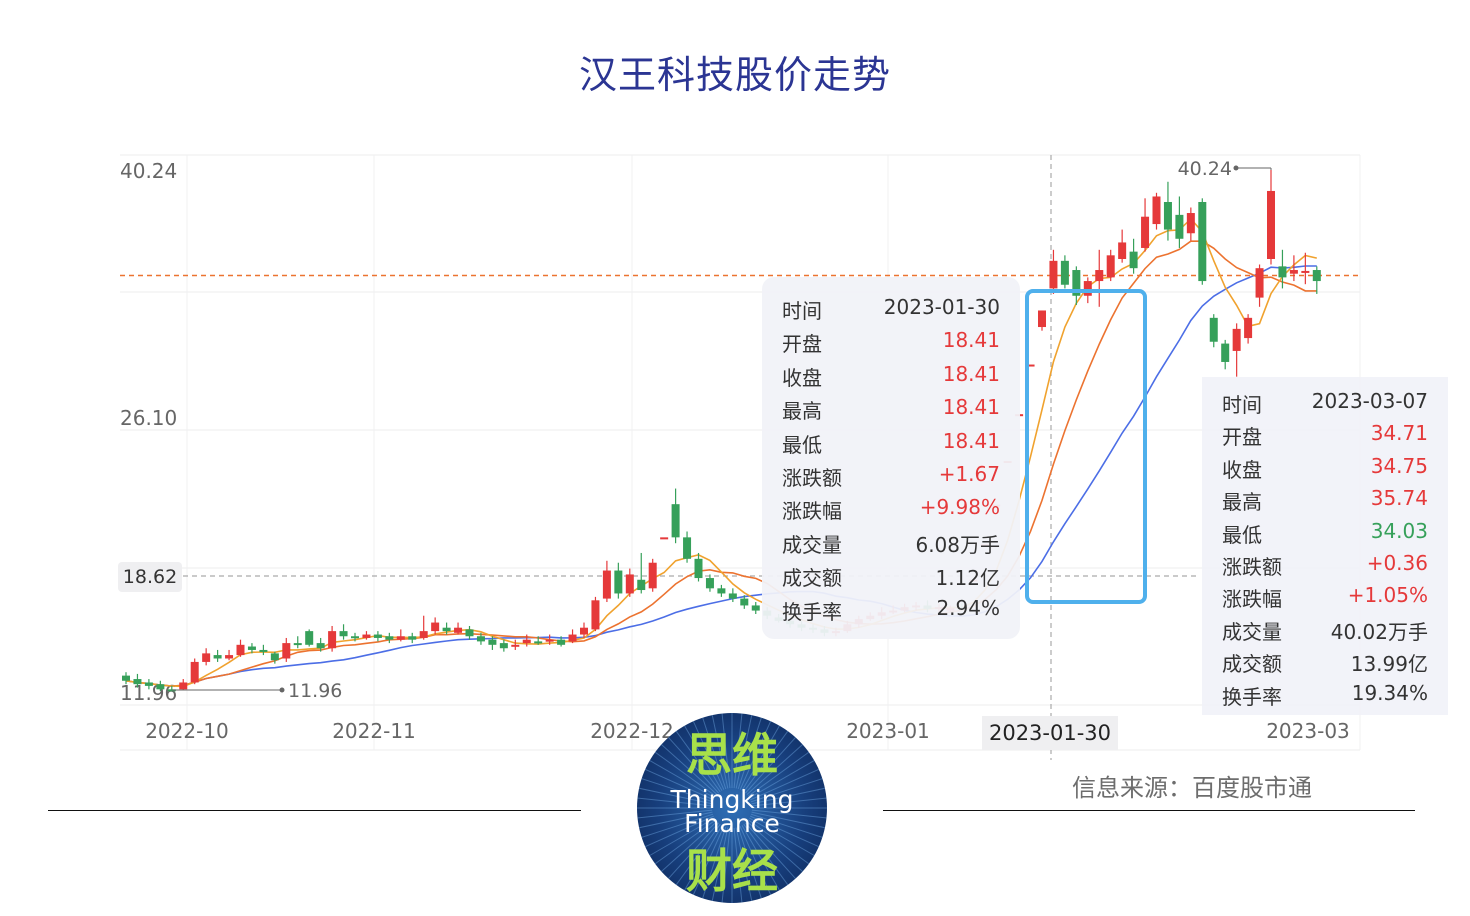 The image size is (1470, 916). What do you see at coordinates (1325, 437) in the screenshot?
I see `tooltip-row: 开盘 34.71` at bounding box center [1325, 437].